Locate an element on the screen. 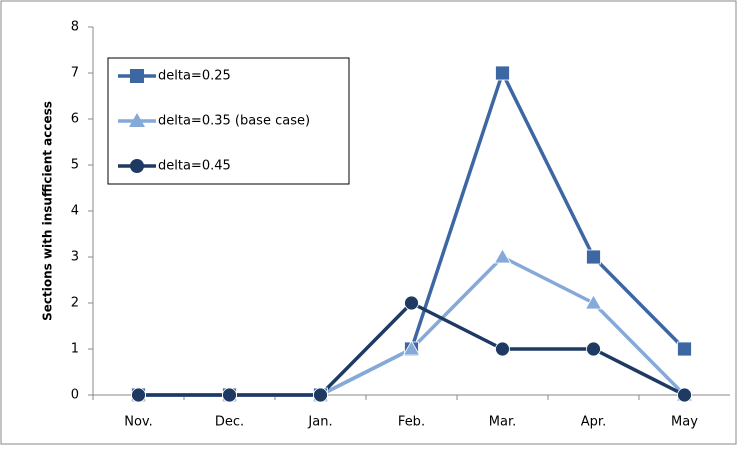 The height and width of the screenshot is (450, 738). x-tick-label: Mar. is located at coordinates (502, 422).